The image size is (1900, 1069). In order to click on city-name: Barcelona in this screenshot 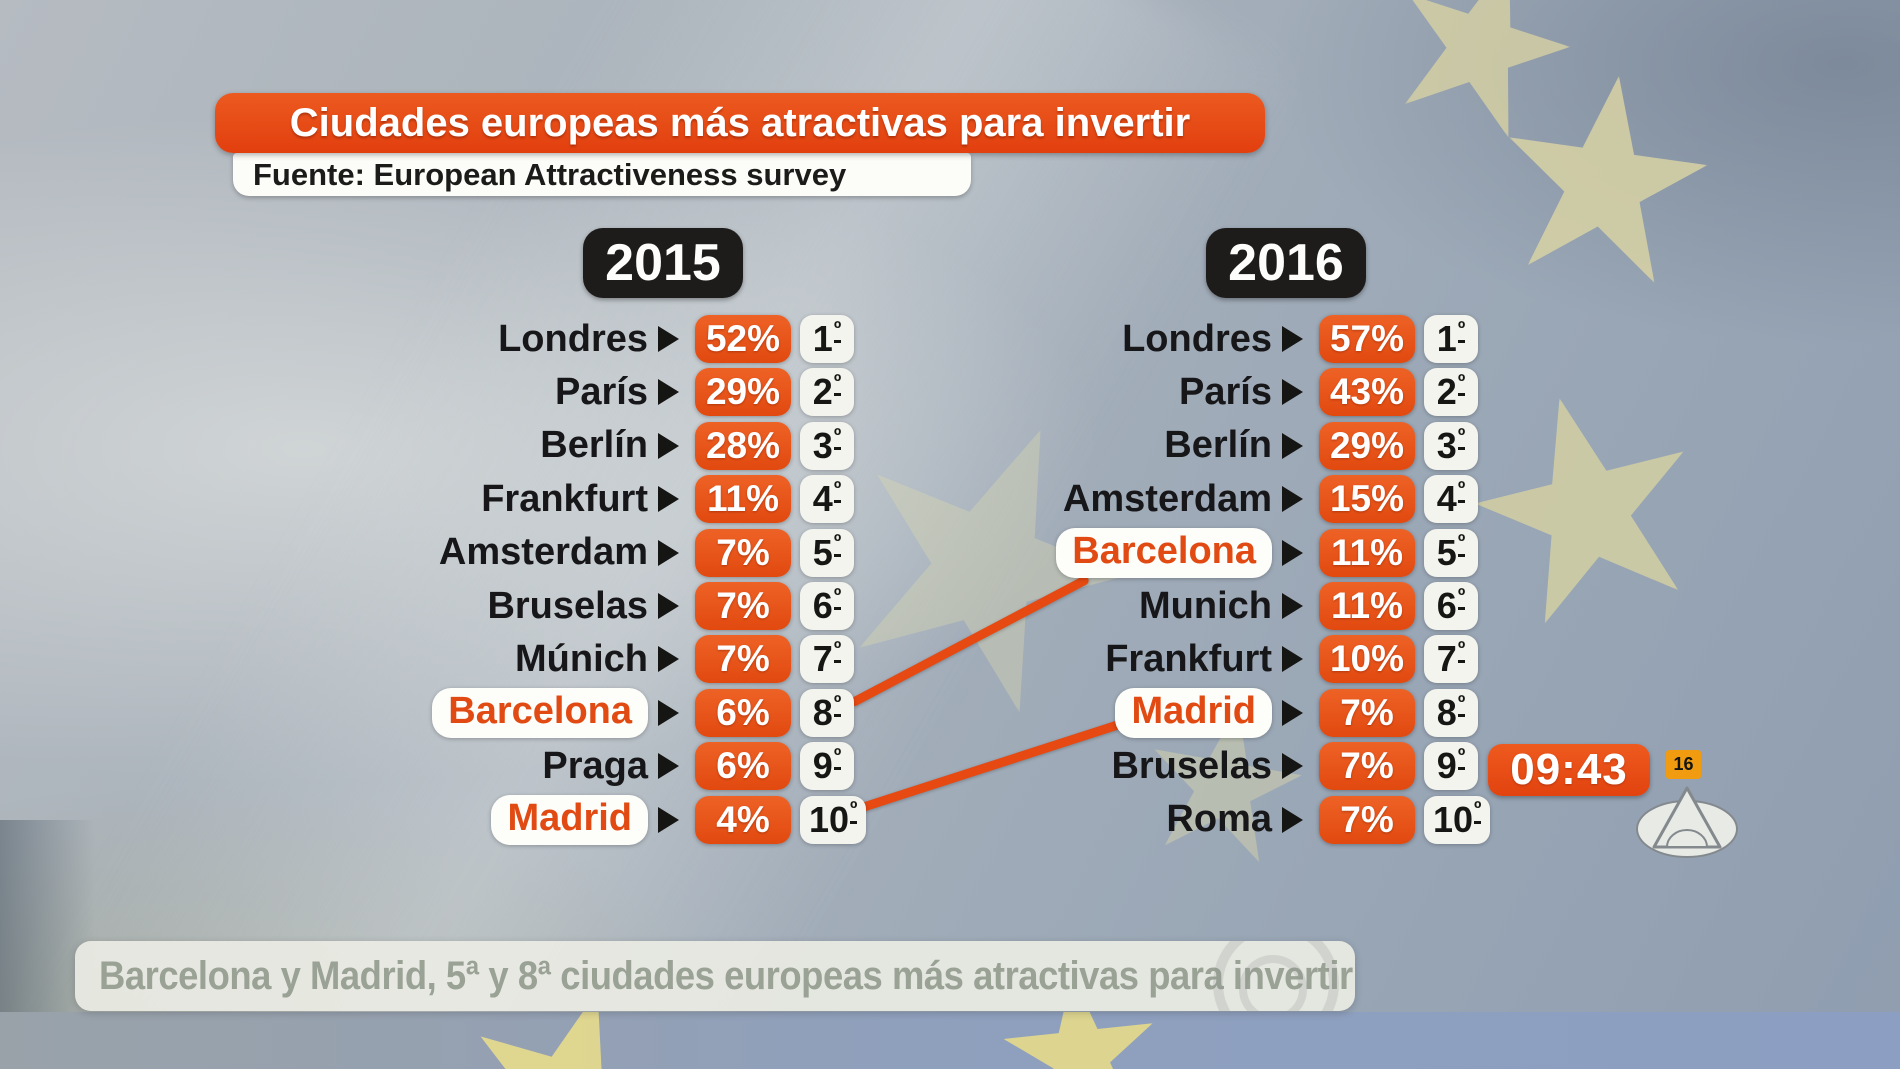, I will do `click(540, 712)`.